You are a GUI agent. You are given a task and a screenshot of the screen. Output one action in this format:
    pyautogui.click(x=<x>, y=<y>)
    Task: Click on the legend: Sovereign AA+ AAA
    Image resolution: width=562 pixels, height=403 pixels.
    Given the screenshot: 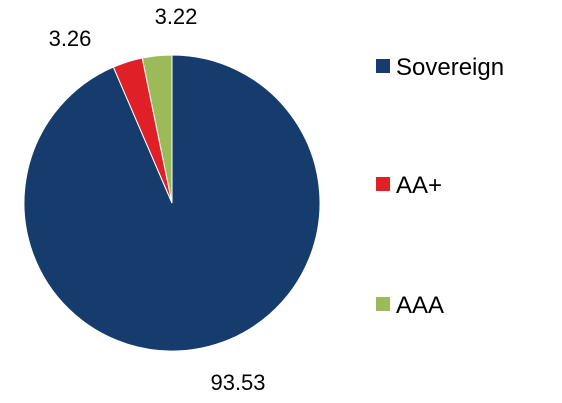 What is the action you would take?
    pyautogui.click(x=440, y=186)
    